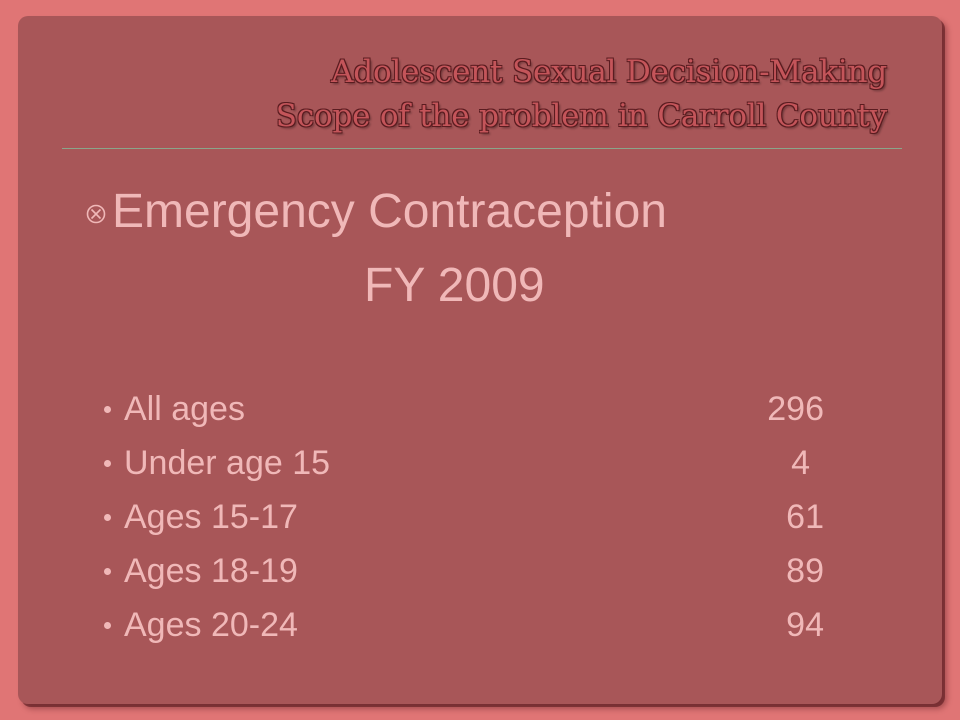 This screenshot has height=720, width=960. I want to click on heading-text: Emergency Contraception, so click(389, 211).